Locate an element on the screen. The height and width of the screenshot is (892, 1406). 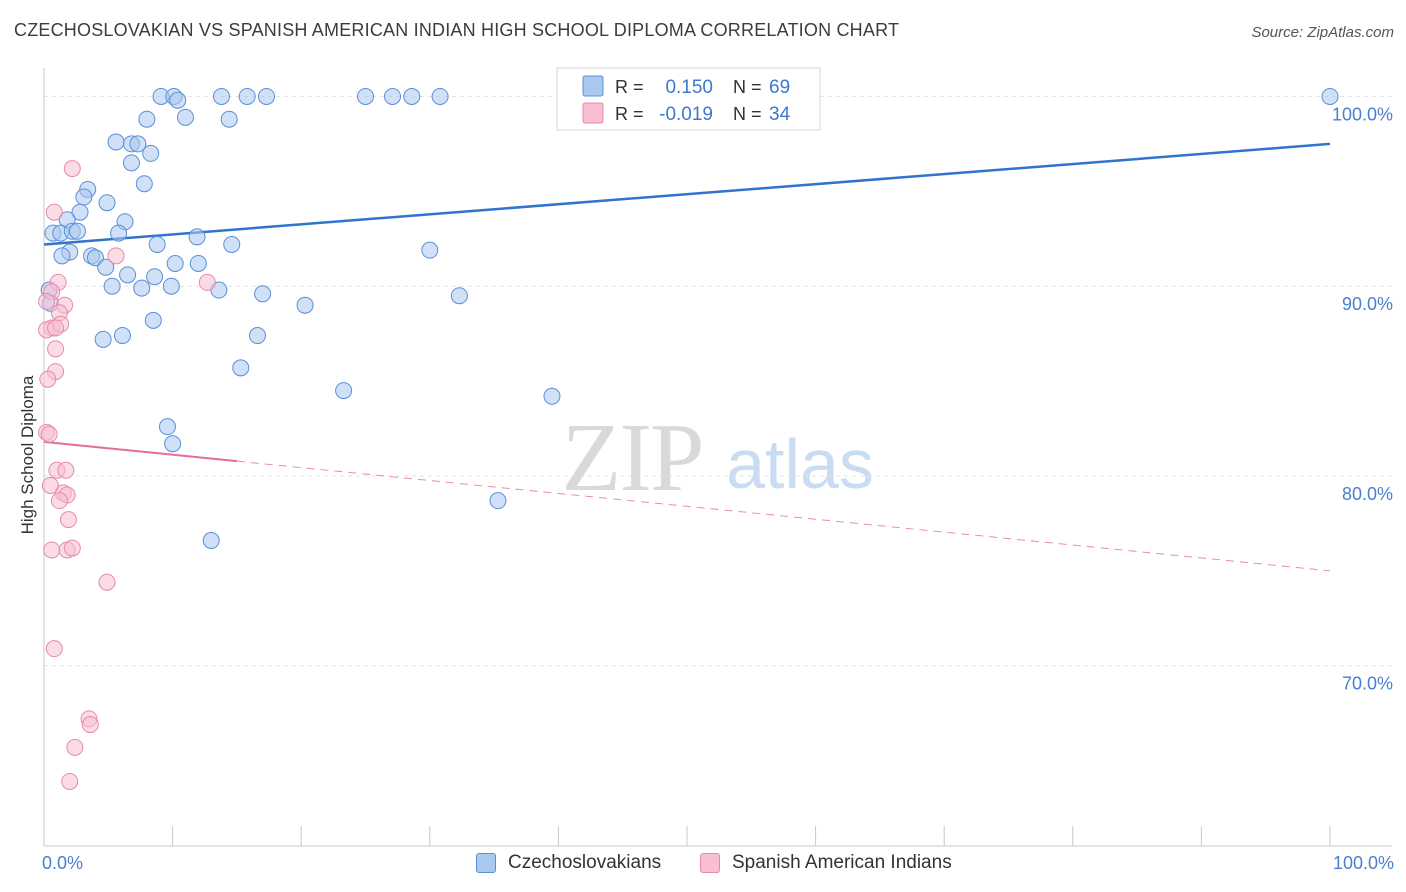
y-tick-label: 90.0% is located at coordinates (1367, 304).